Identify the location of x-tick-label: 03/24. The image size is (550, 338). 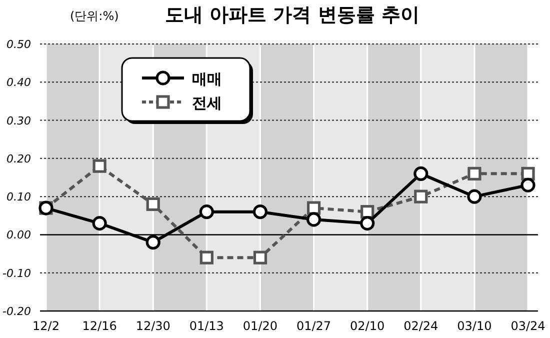
(528, 326).